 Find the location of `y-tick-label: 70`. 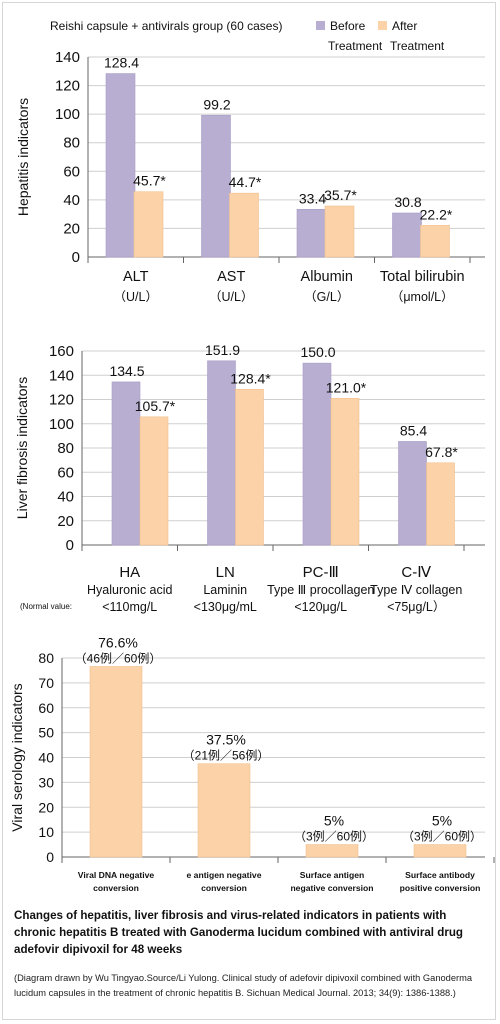

y-tick-label: 70 is located at coordinates (46, 683).